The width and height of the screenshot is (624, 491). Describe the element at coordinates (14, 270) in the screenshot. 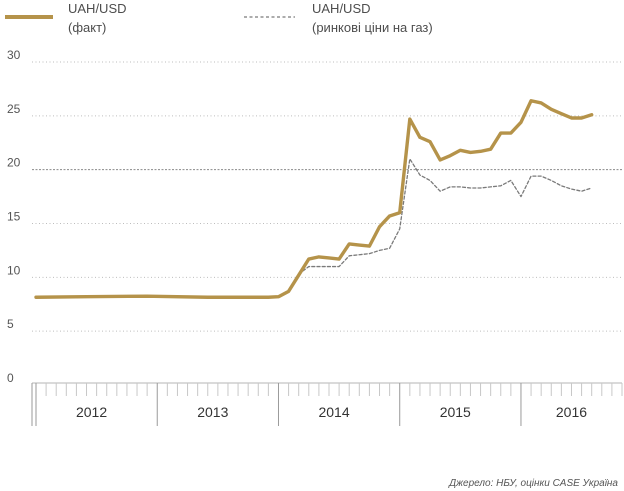

I see `y-tick-label-10: 10` at that location.